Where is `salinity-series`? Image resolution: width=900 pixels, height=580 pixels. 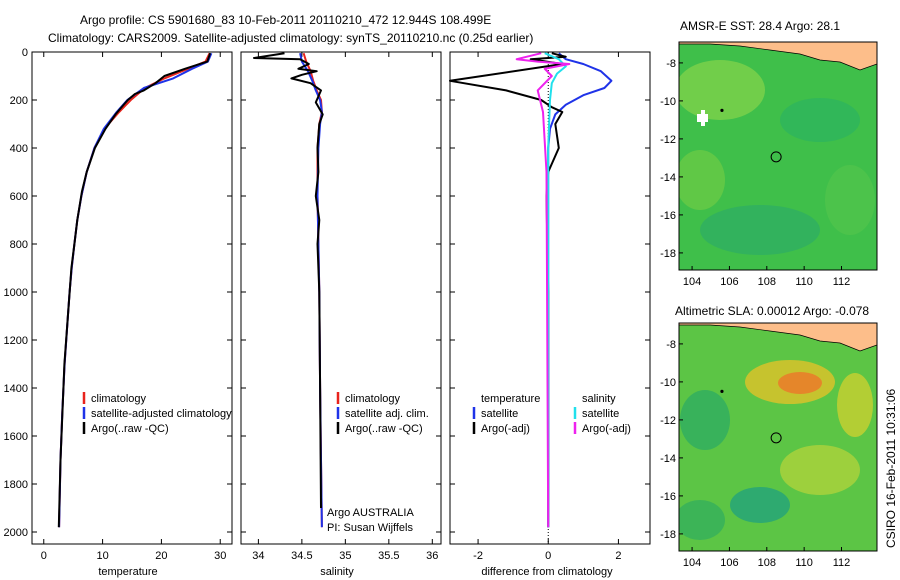
salinity-series is located at coordinates (288, 290).